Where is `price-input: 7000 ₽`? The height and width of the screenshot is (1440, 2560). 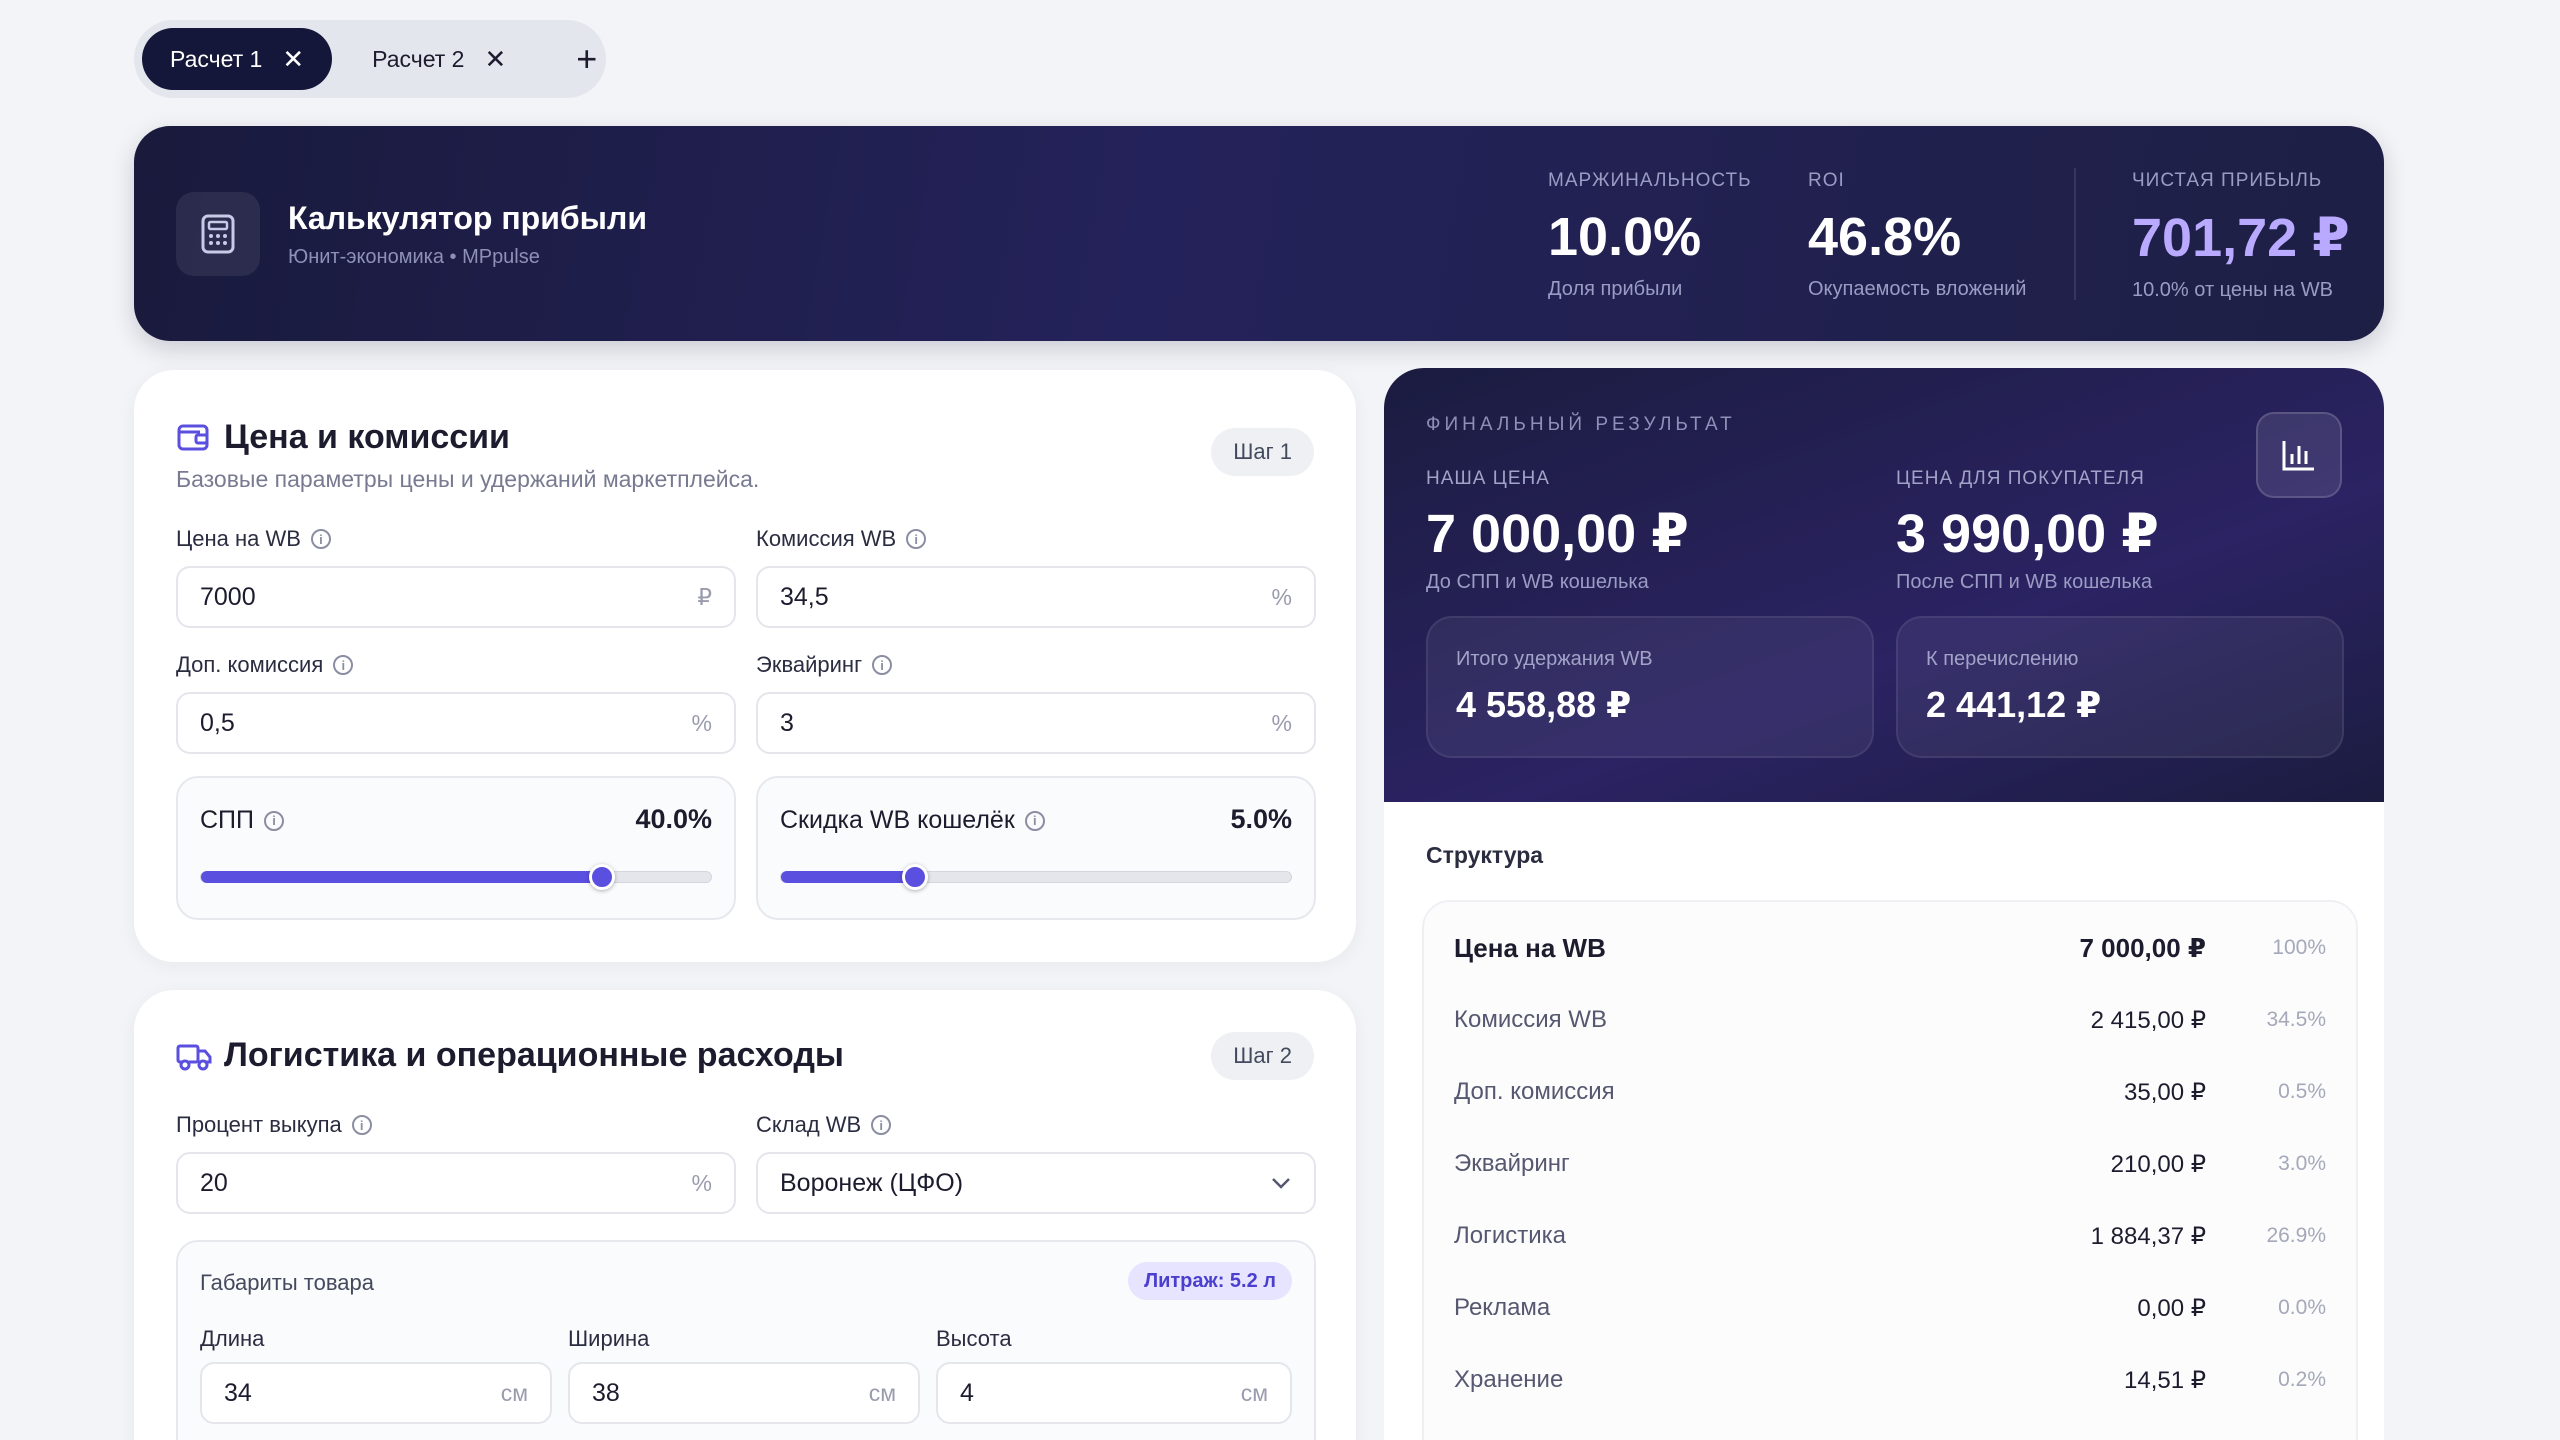 price-input: 7000 ₽ is located at coordinates (456, 597).